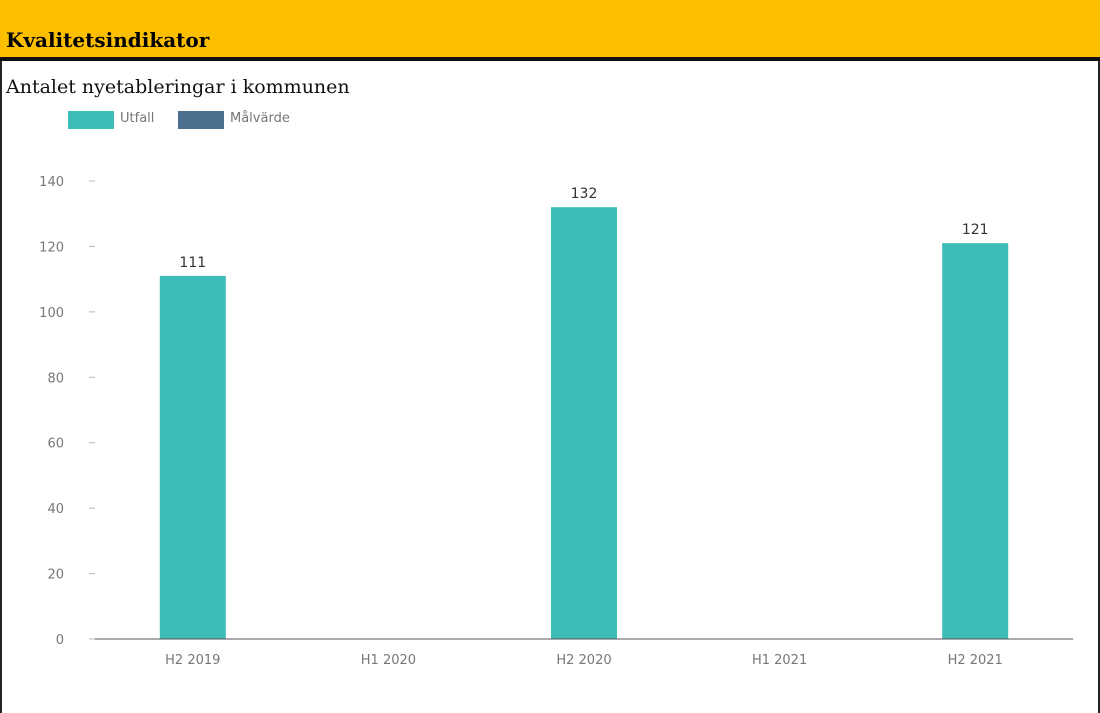  What do you see at coordinates (584, 194) in the screenshot?
I see `bar-data-label: 132` at bounding box center [584, 194].